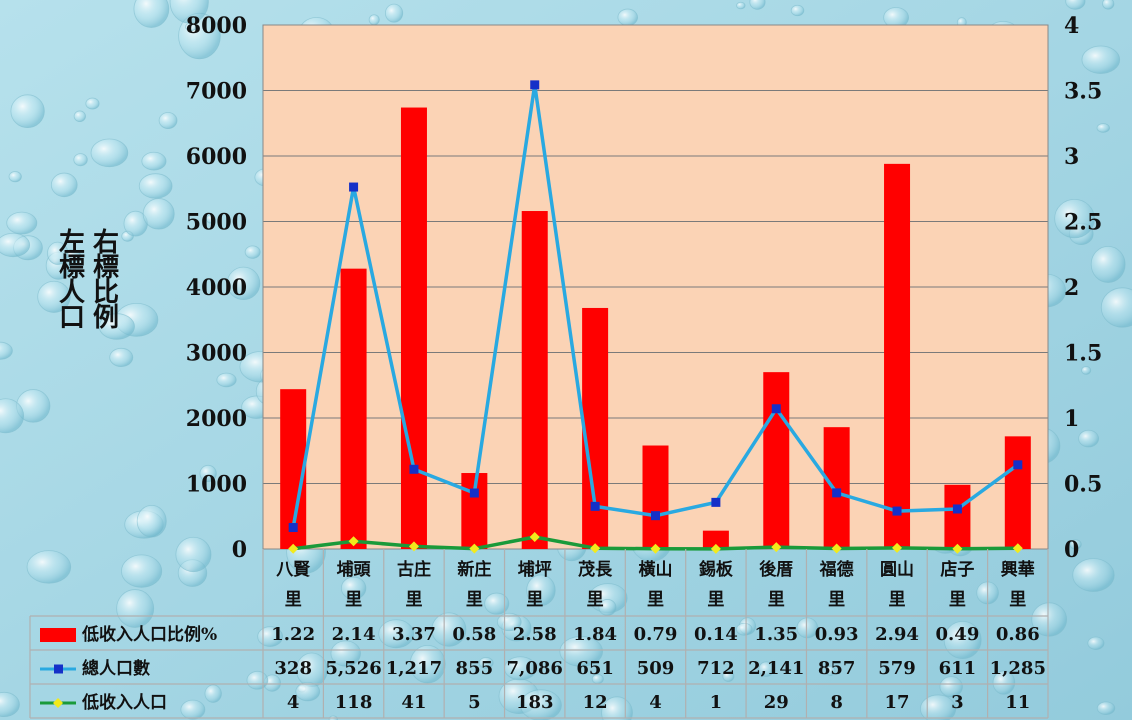 The width and height of the screenshot is (1132, 720). I want to click on table-cell: 328, so click(293, 668).